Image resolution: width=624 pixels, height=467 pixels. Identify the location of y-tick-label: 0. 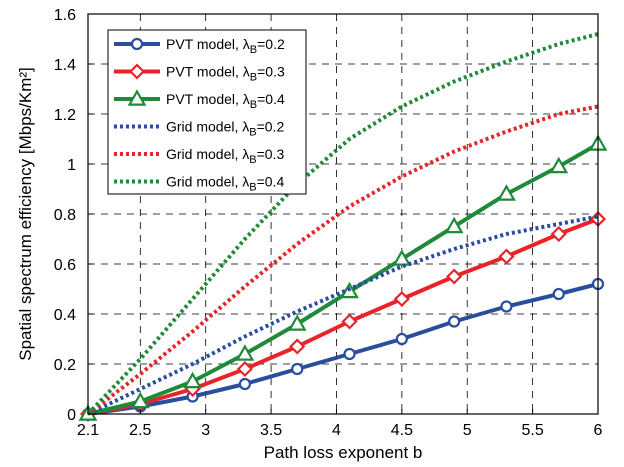
(71, 415).